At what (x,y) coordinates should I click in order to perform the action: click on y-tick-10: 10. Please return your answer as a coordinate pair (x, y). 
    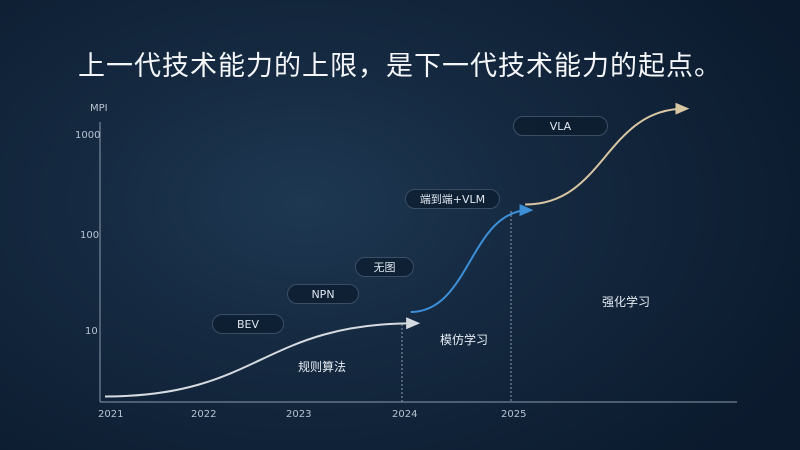
    Looking at the image, I should click on (91, 331).